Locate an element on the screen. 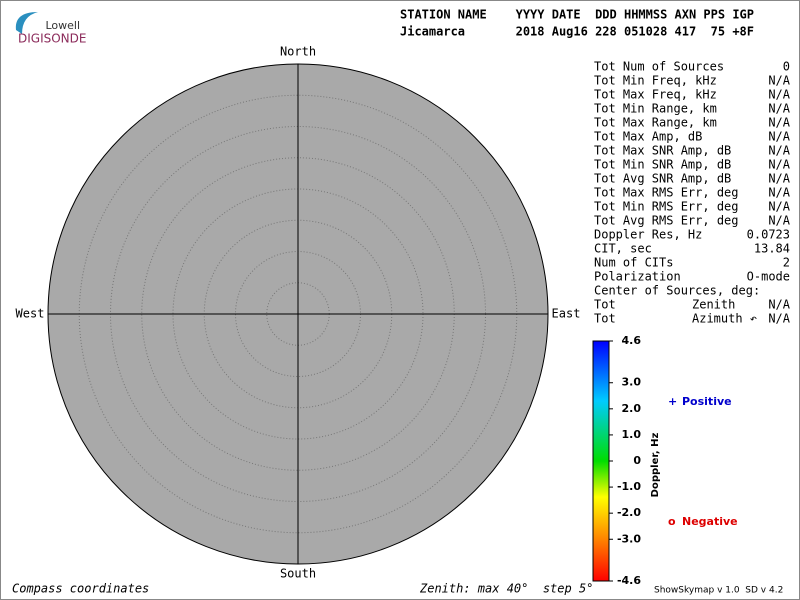  stat-label: Doppler Res, Hz is located at coordinates (648, 235).